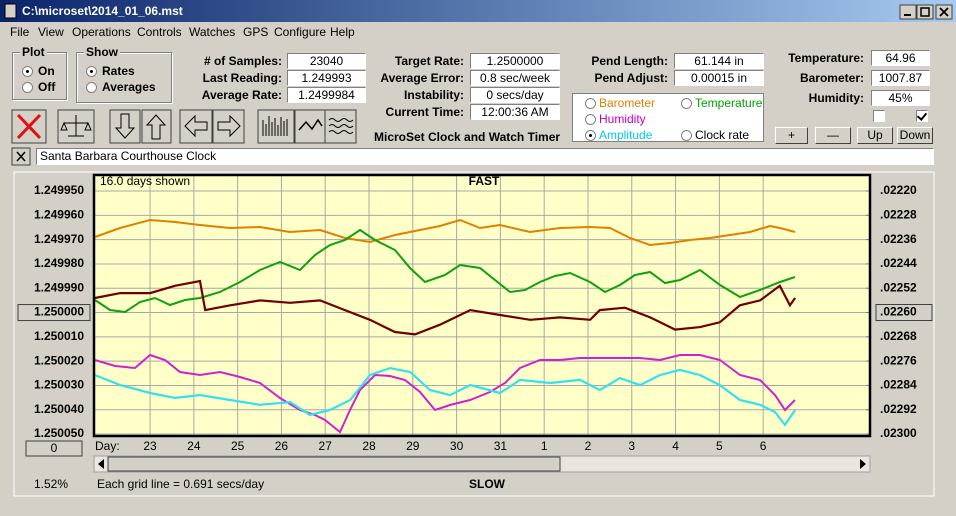  Describe the element at coordinates (341, 126) in the screenshot. I see `noise-glyph` at that location.